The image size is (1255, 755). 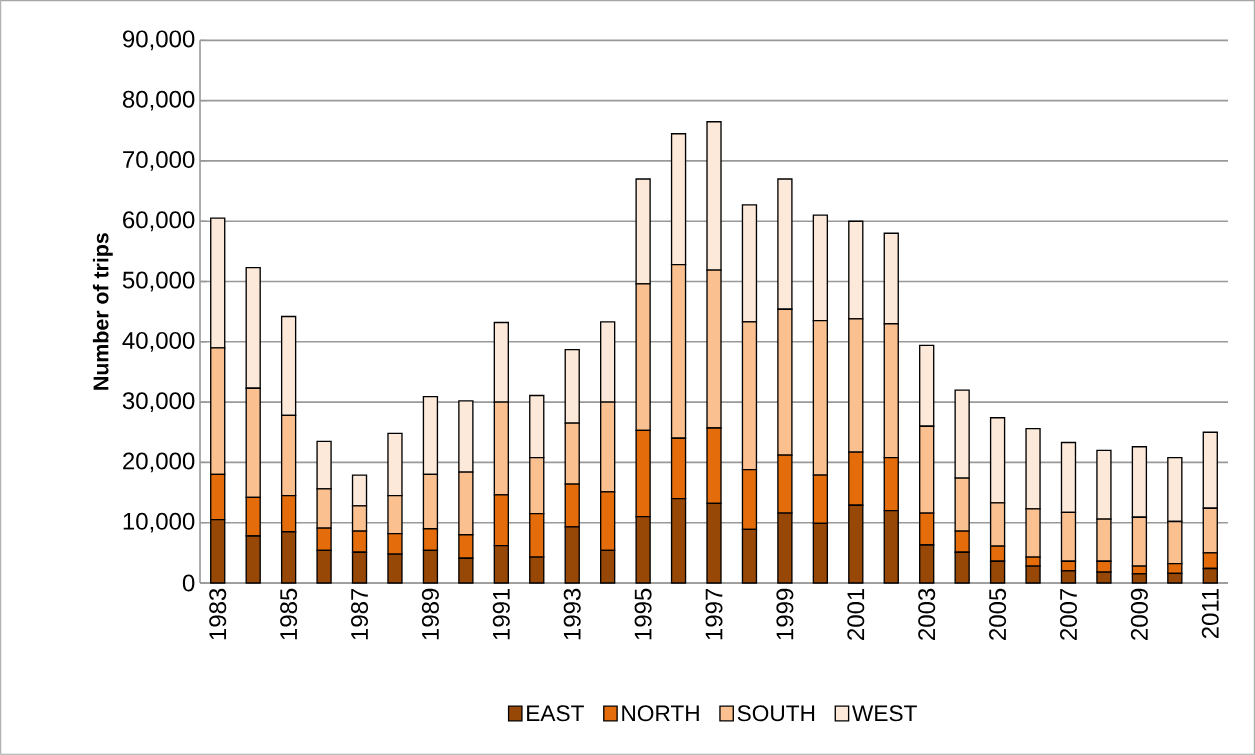 I want to click on y-tick-label: 80,000, so click(x=158, y=100).